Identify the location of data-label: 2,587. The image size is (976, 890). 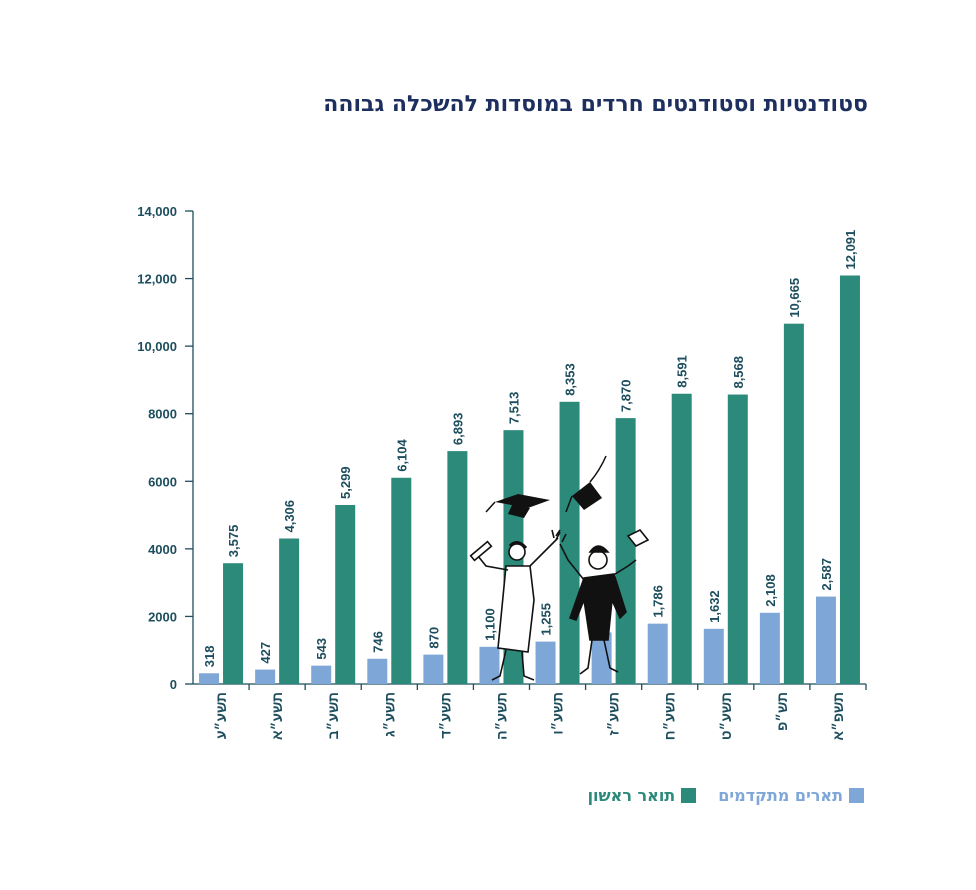
(826, 574).